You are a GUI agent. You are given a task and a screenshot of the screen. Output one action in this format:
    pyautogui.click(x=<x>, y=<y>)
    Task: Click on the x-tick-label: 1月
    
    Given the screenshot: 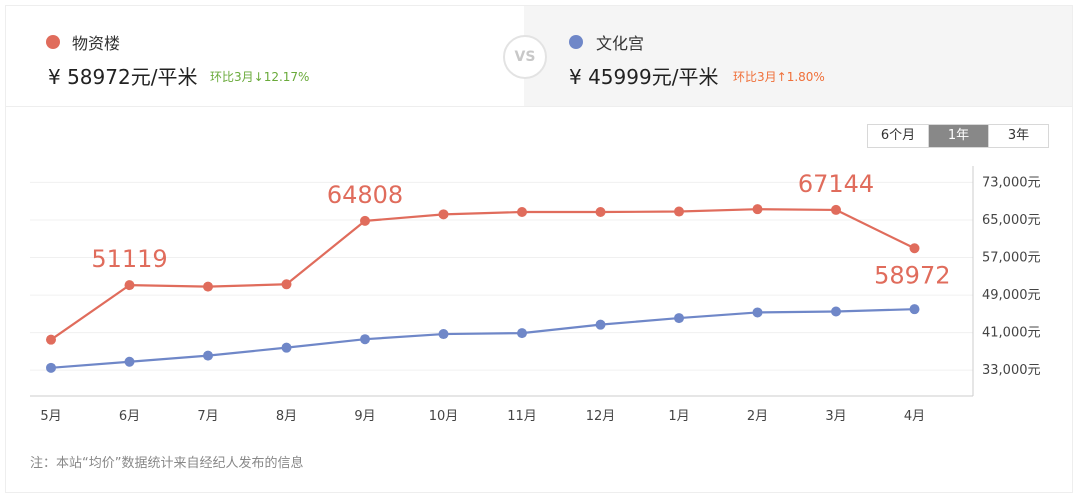 What is the action you would take?
    pyautogui.click(x=678, y=416)
    